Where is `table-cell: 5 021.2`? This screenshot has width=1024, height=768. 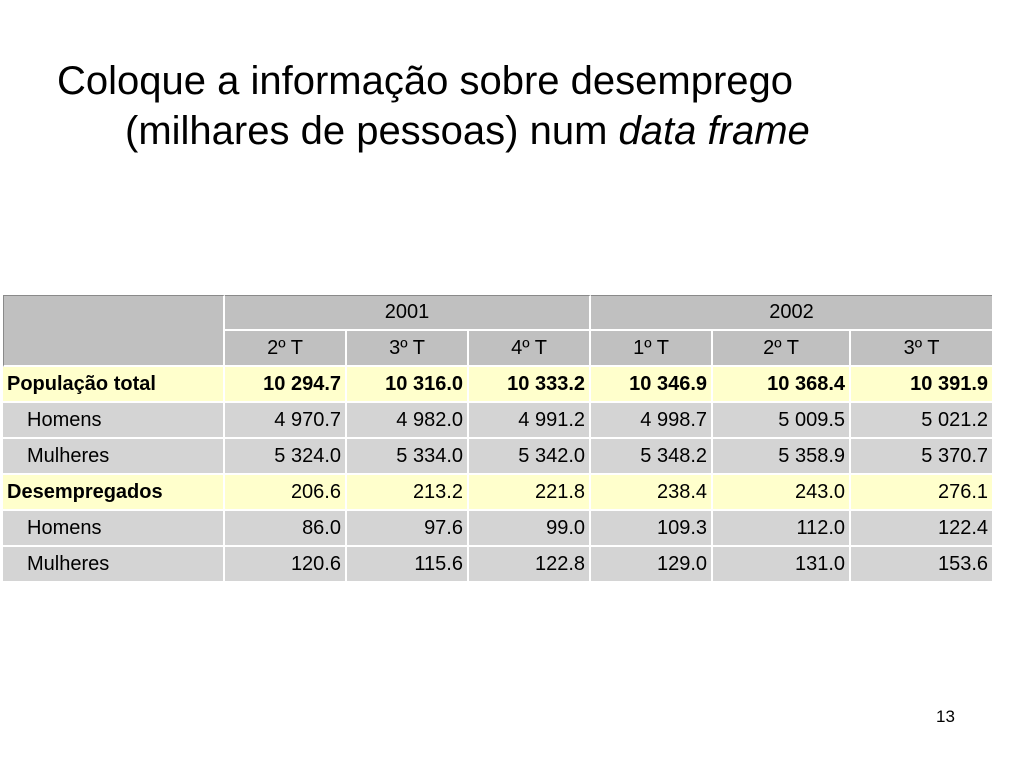
table-cell: 5 021.2 is located at coordinates (922, 421).